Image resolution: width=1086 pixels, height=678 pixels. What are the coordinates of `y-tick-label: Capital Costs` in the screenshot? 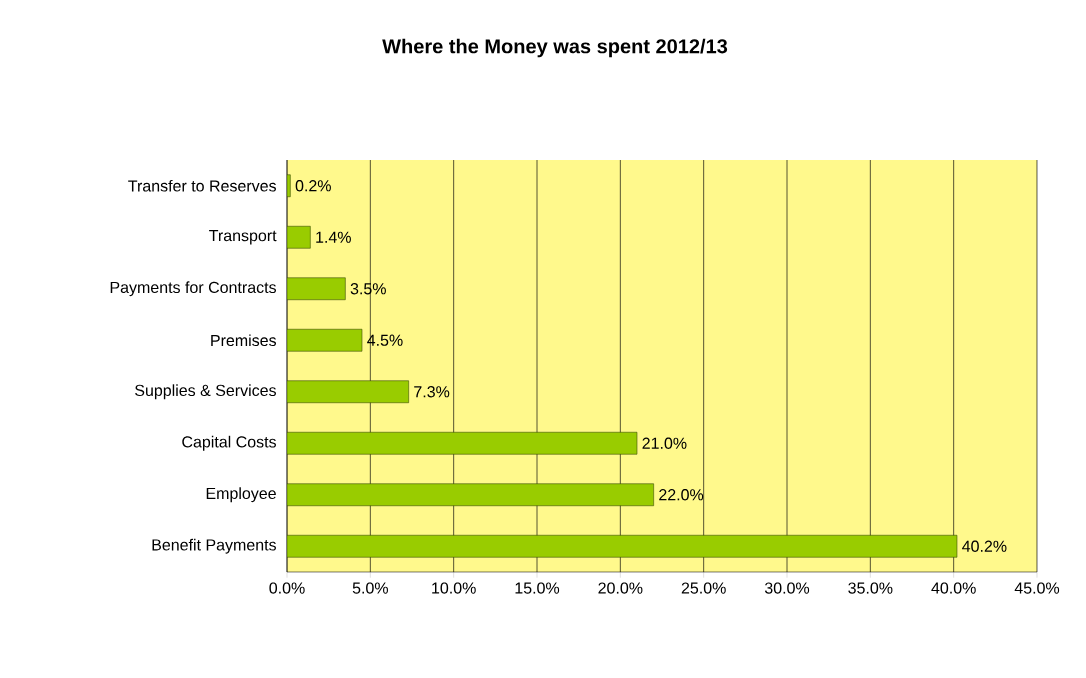 It's located at (229, 443).